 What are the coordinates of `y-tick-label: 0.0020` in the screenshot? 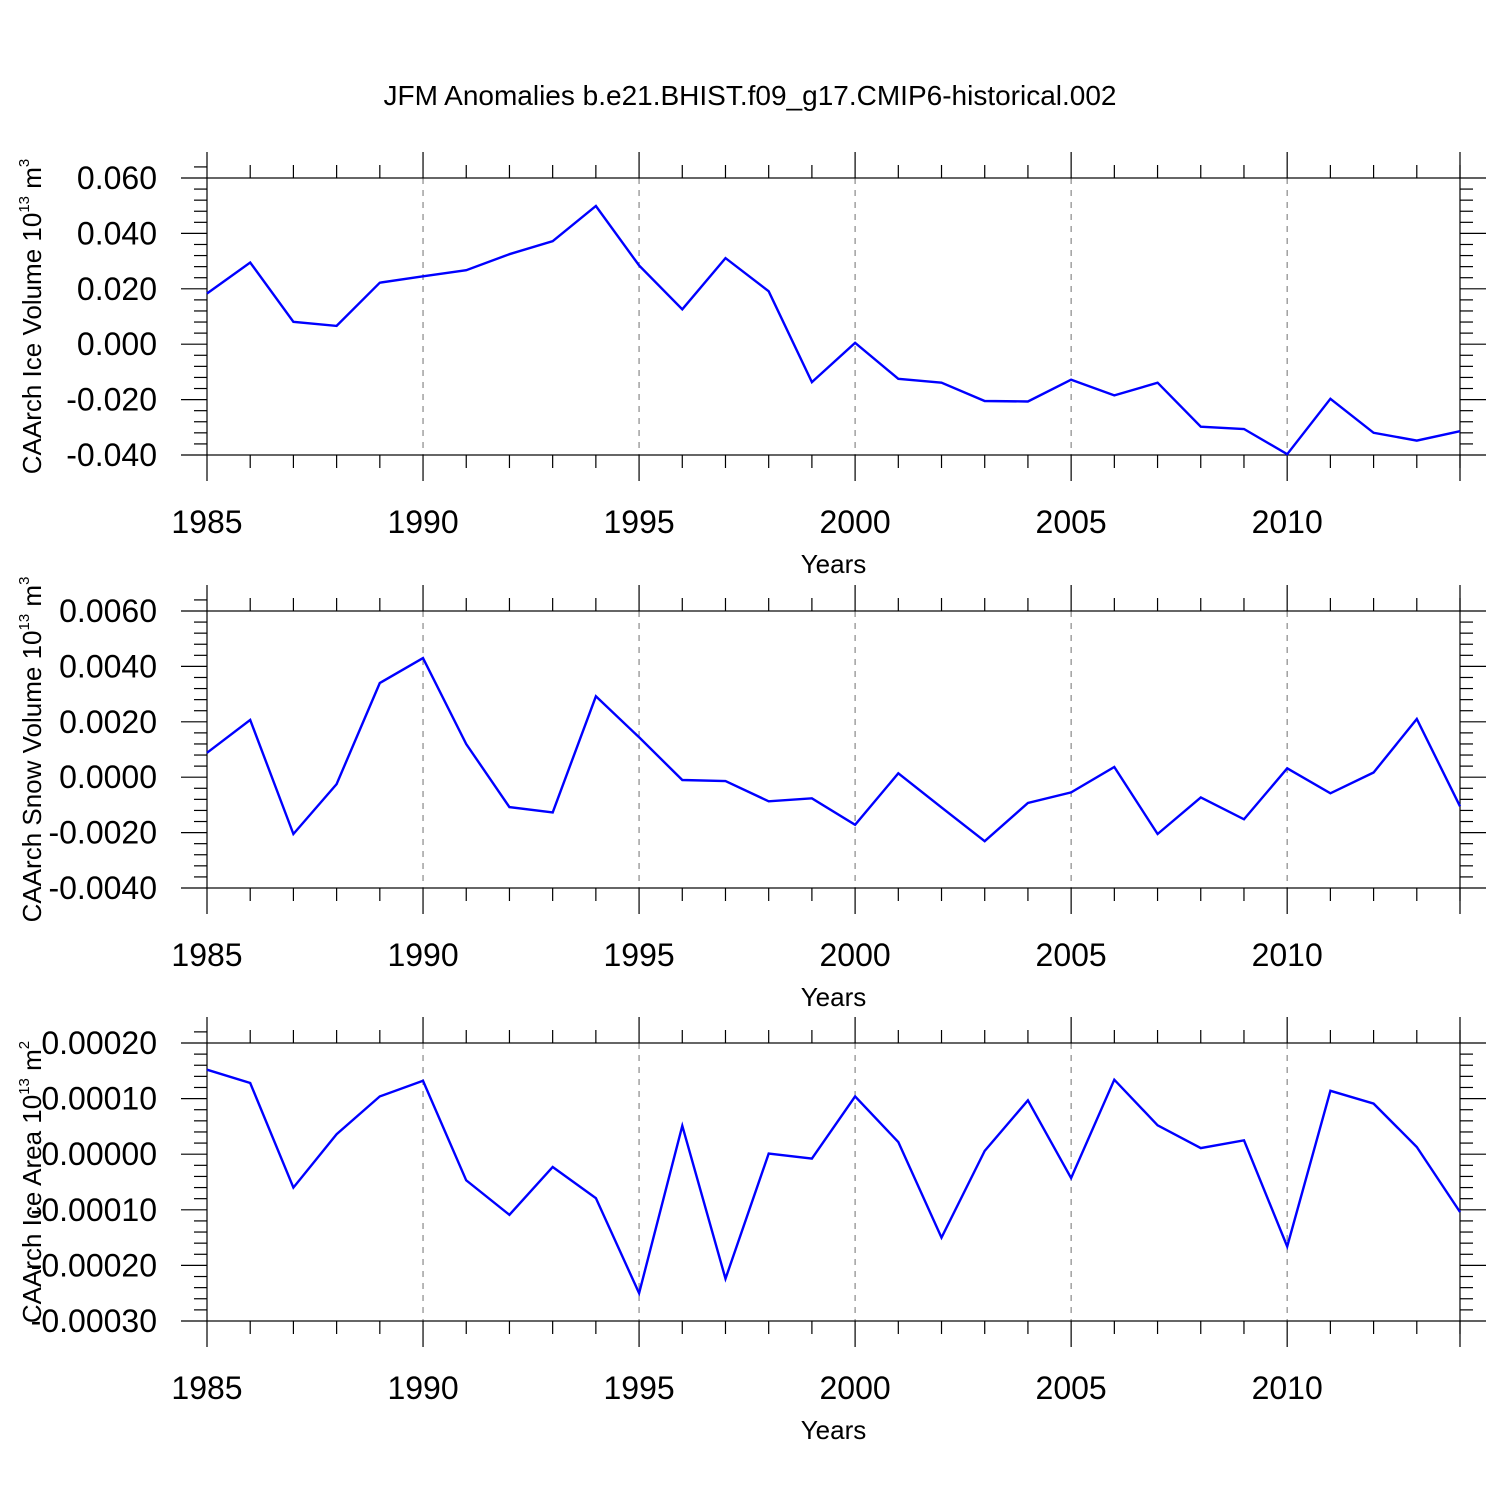 It's located at (108, 722).